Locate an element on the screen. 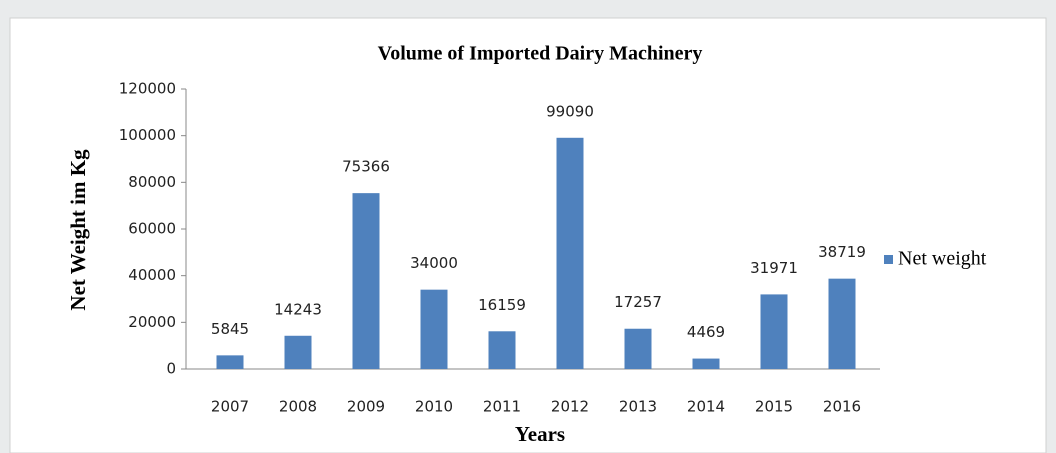 Image resolution: width=1056 pixels, height=453 pixels. x-tick-label: 2015 is located at coordinates (774, 407).